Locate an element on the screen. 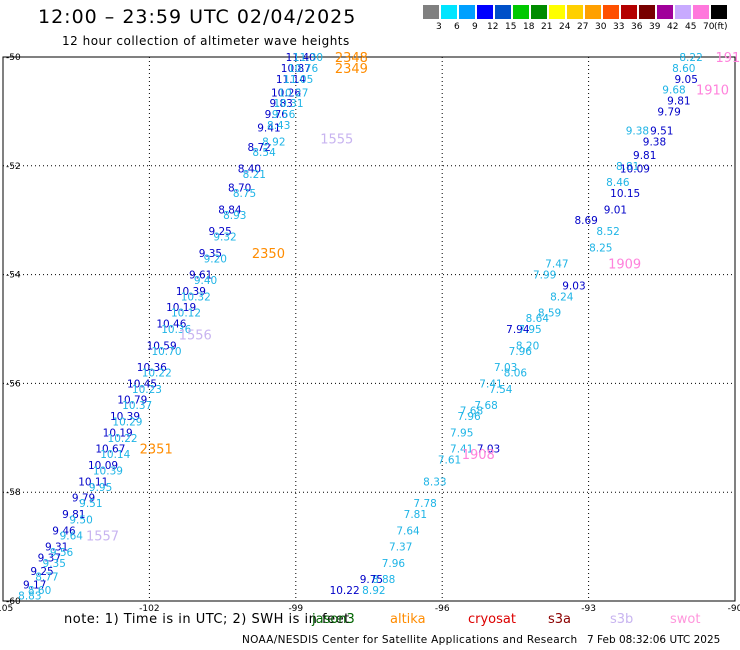 The height and width of the screenshot is (650, 740). wave-height-label: 7.47 is located at coordinates (556, 265).